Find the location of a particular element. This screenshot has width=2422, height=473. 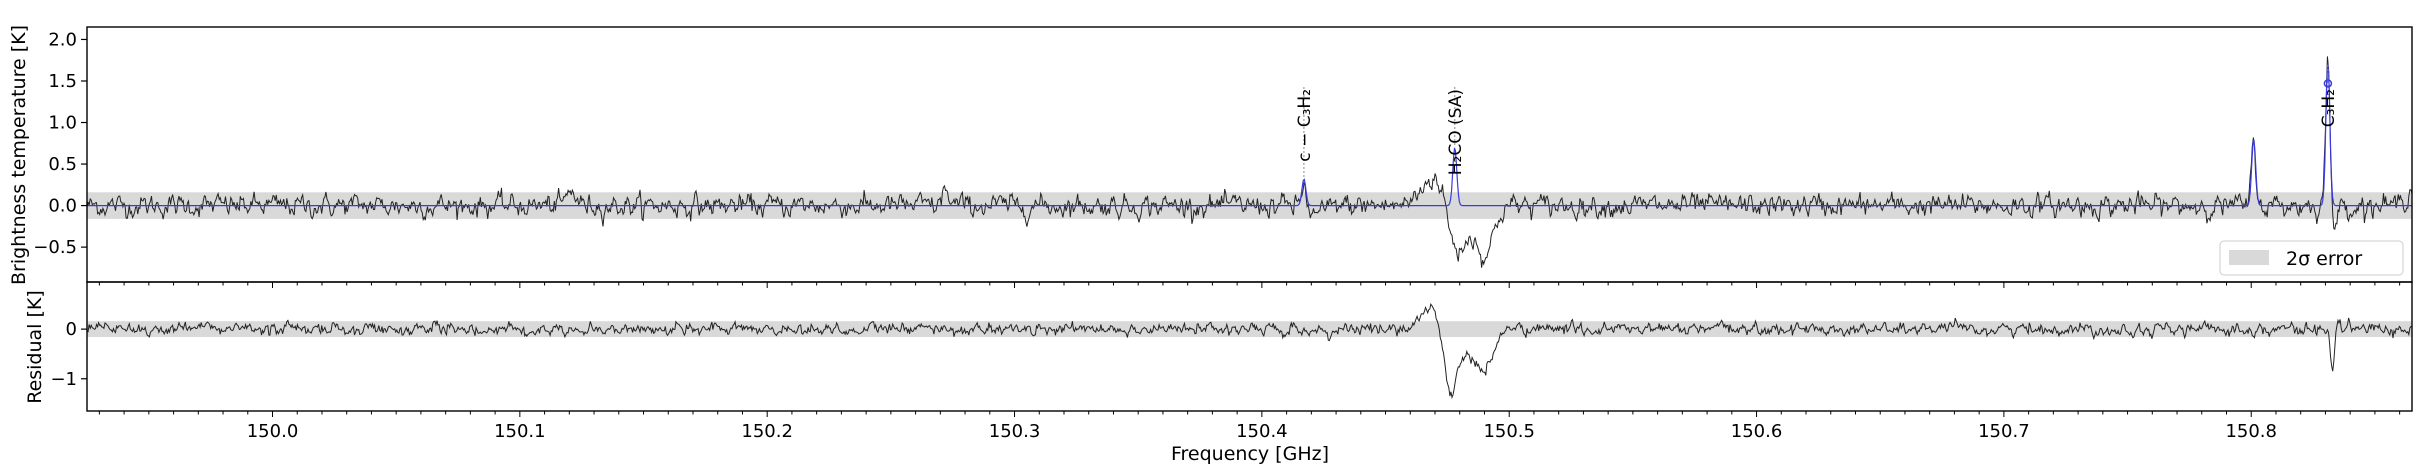

top-y-axis-title: Brightness temperature [K] is located at coordinates (19, 155).